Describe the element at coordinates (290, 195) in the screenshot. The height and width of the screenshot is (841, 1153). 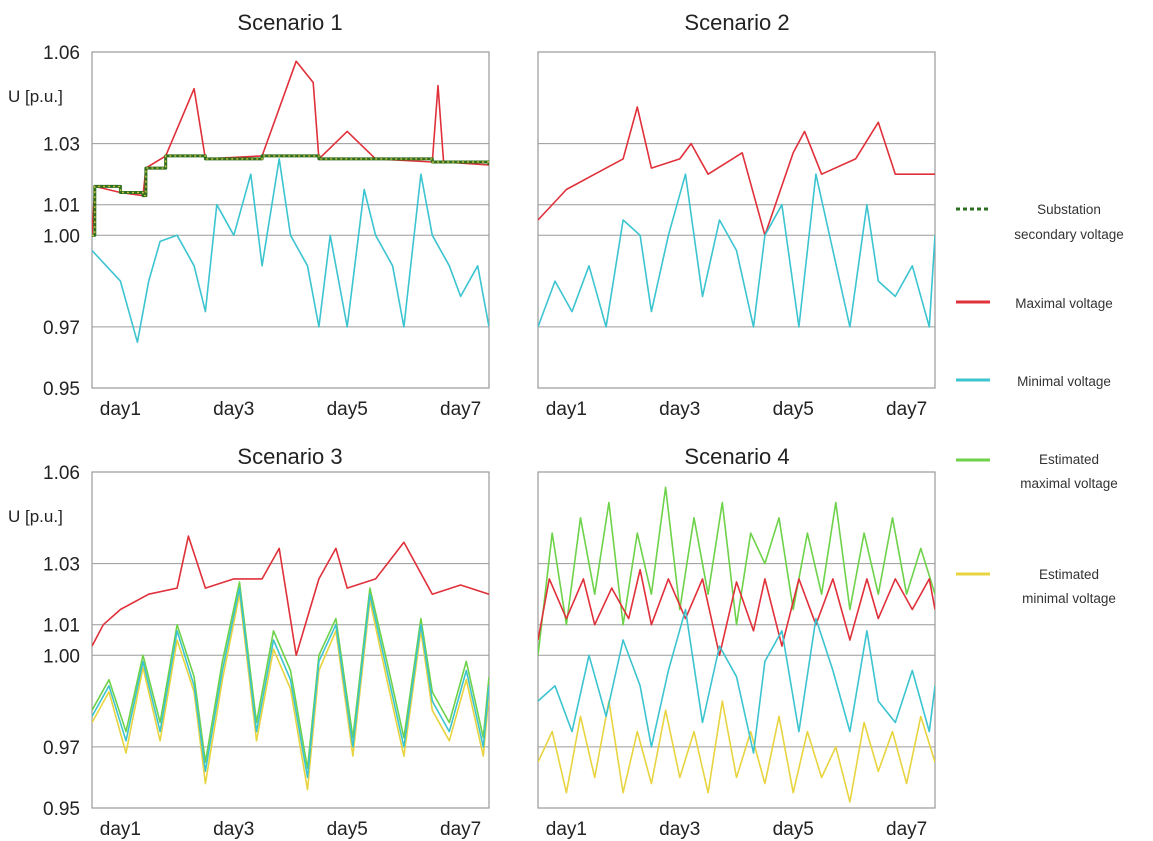
I see `series-line-substation-dots` at that location.